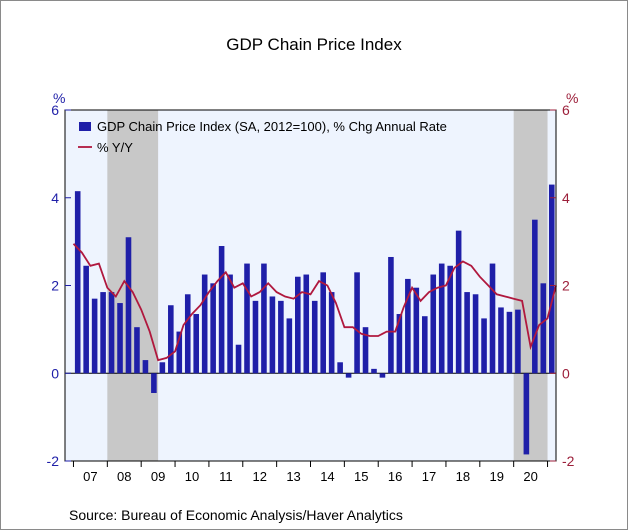 This screenshot has width=628, height=530. Describe the element at coordinates (572, 98) in the screenshot. I see `right-axis-unit: %` at that location.